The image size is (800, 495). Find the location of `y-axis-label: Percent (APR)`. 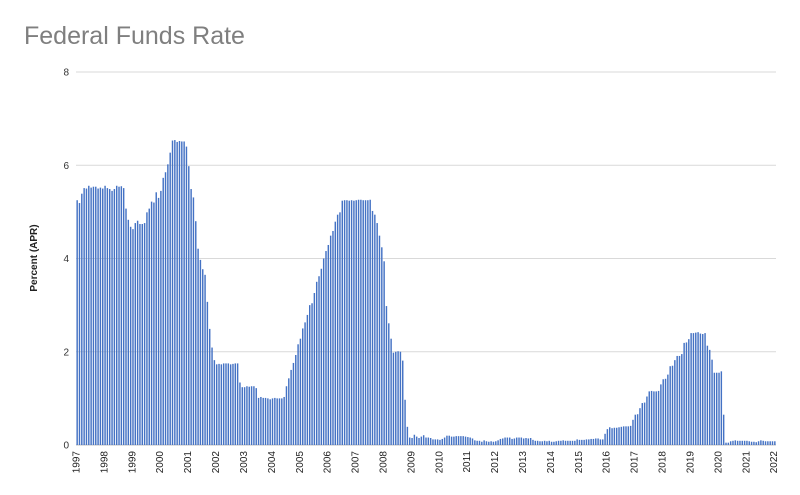

y-axis-label: Percent (APR) is located at coordinates (34, 257).